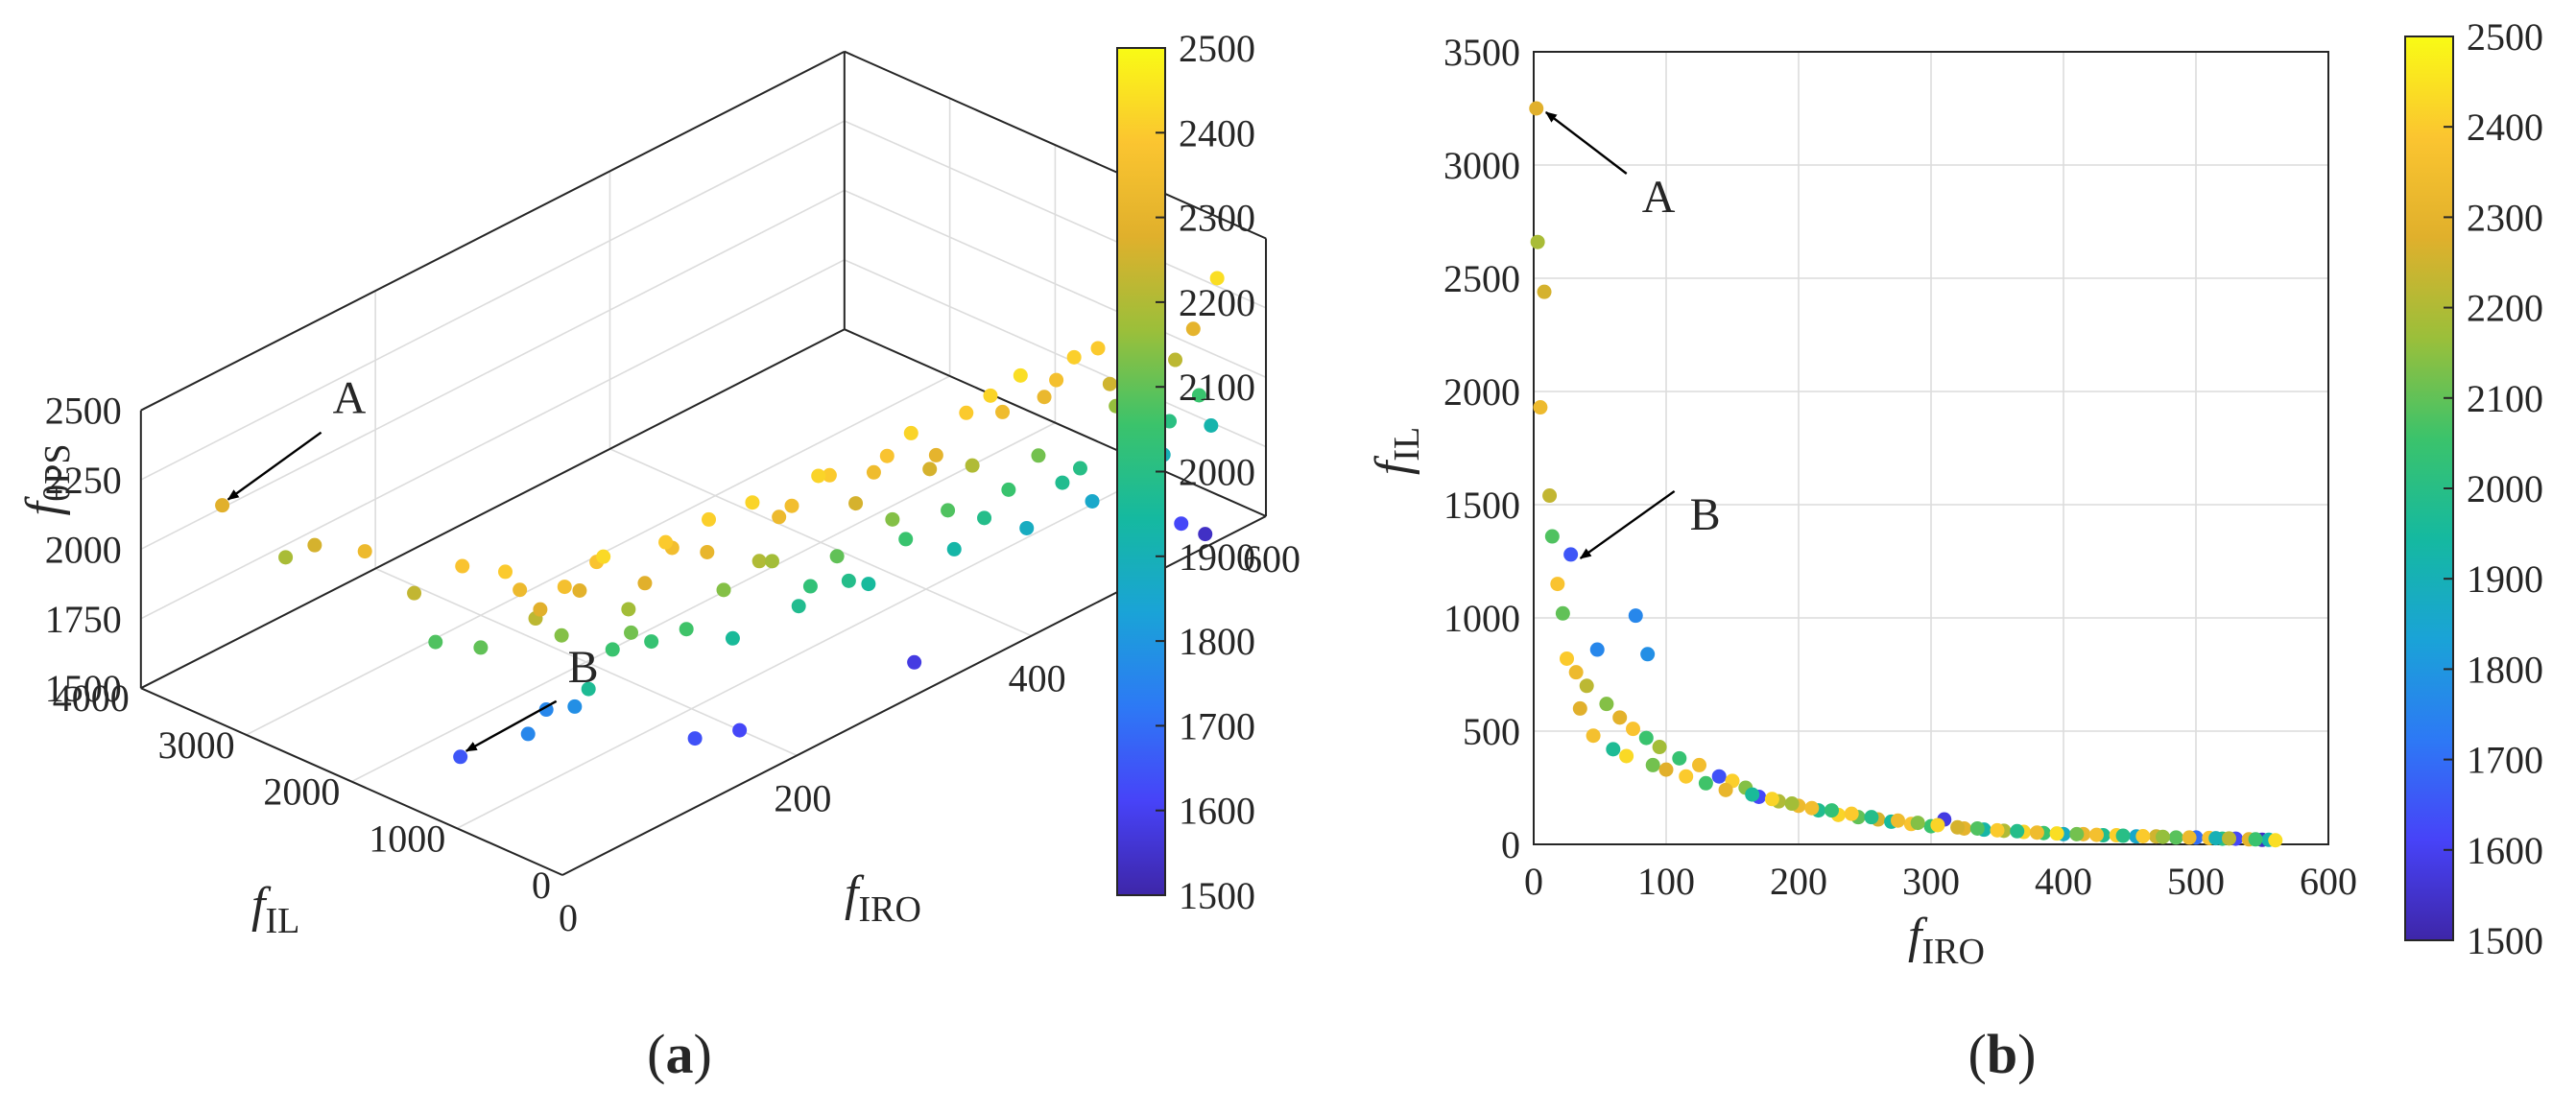 The width and height of the screenshot is (2576, 1113). Describe the element at coordinates (1217, 811) in the screenshot. I see `colorbar-tick-label: 1600` at that location.